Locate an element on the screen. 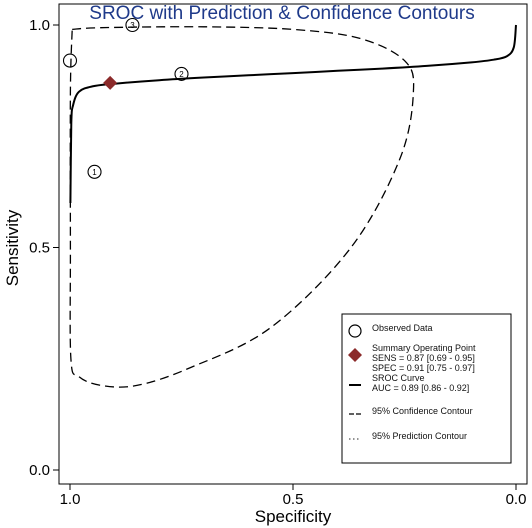 The width and height of the screenshot is (532, 528). observed-point: 1 is located at coordinates (94, 171).